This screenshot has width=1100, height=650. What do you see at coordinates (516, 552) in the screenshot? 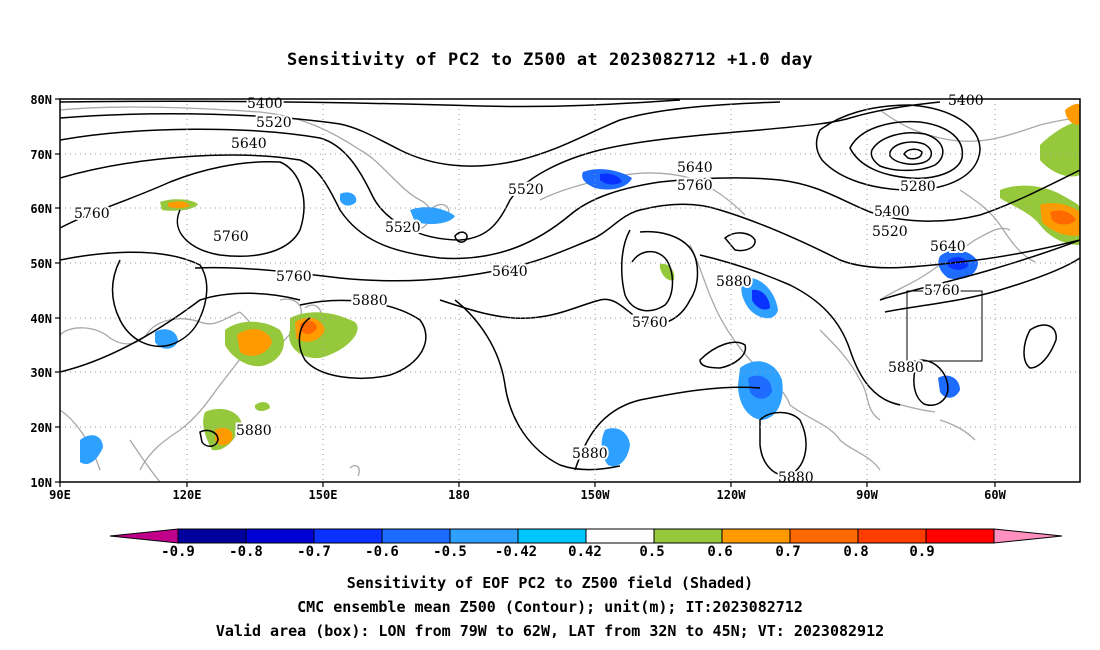
I see `colorbar-label: -0.42` at bounding box center [516, 552].